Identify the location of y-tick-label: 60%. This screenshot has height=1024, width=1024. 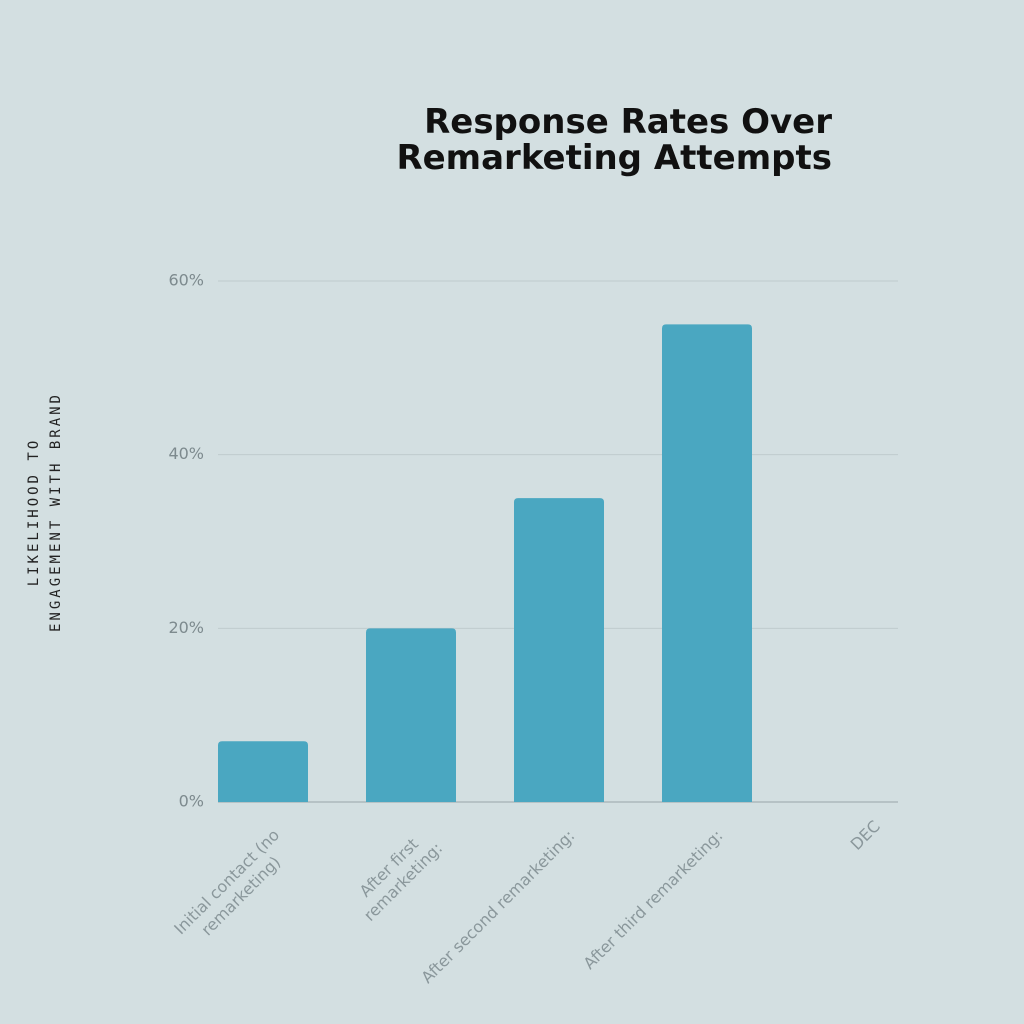
(186, 280).